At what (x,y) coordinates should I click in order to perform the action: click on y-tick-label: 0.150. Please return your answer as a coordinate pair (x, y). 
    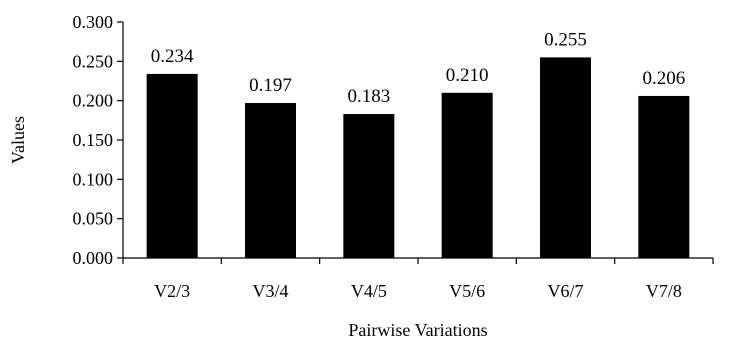
    Looking at the image, I should click on (93, 140).